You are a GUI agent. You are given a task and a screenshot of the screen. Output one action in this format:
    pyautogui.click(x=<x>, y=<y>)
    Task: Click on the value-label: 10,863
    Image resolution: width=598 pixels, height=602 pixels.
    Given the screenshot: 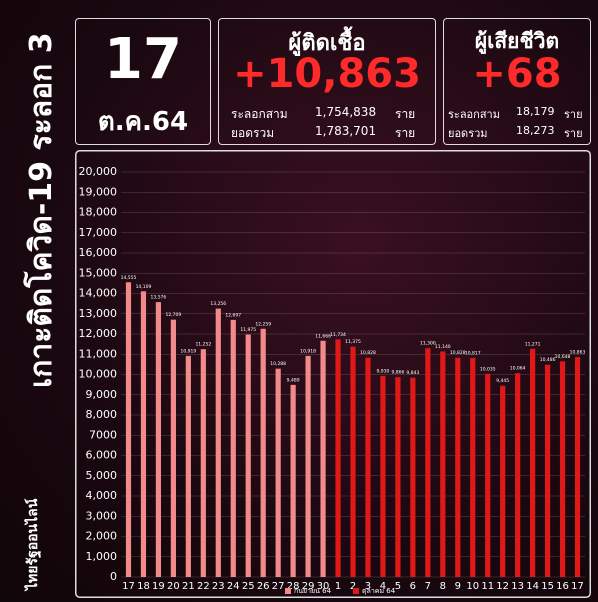 What is the action you would take?
    pyautogui.click(x=578, y=353)
    